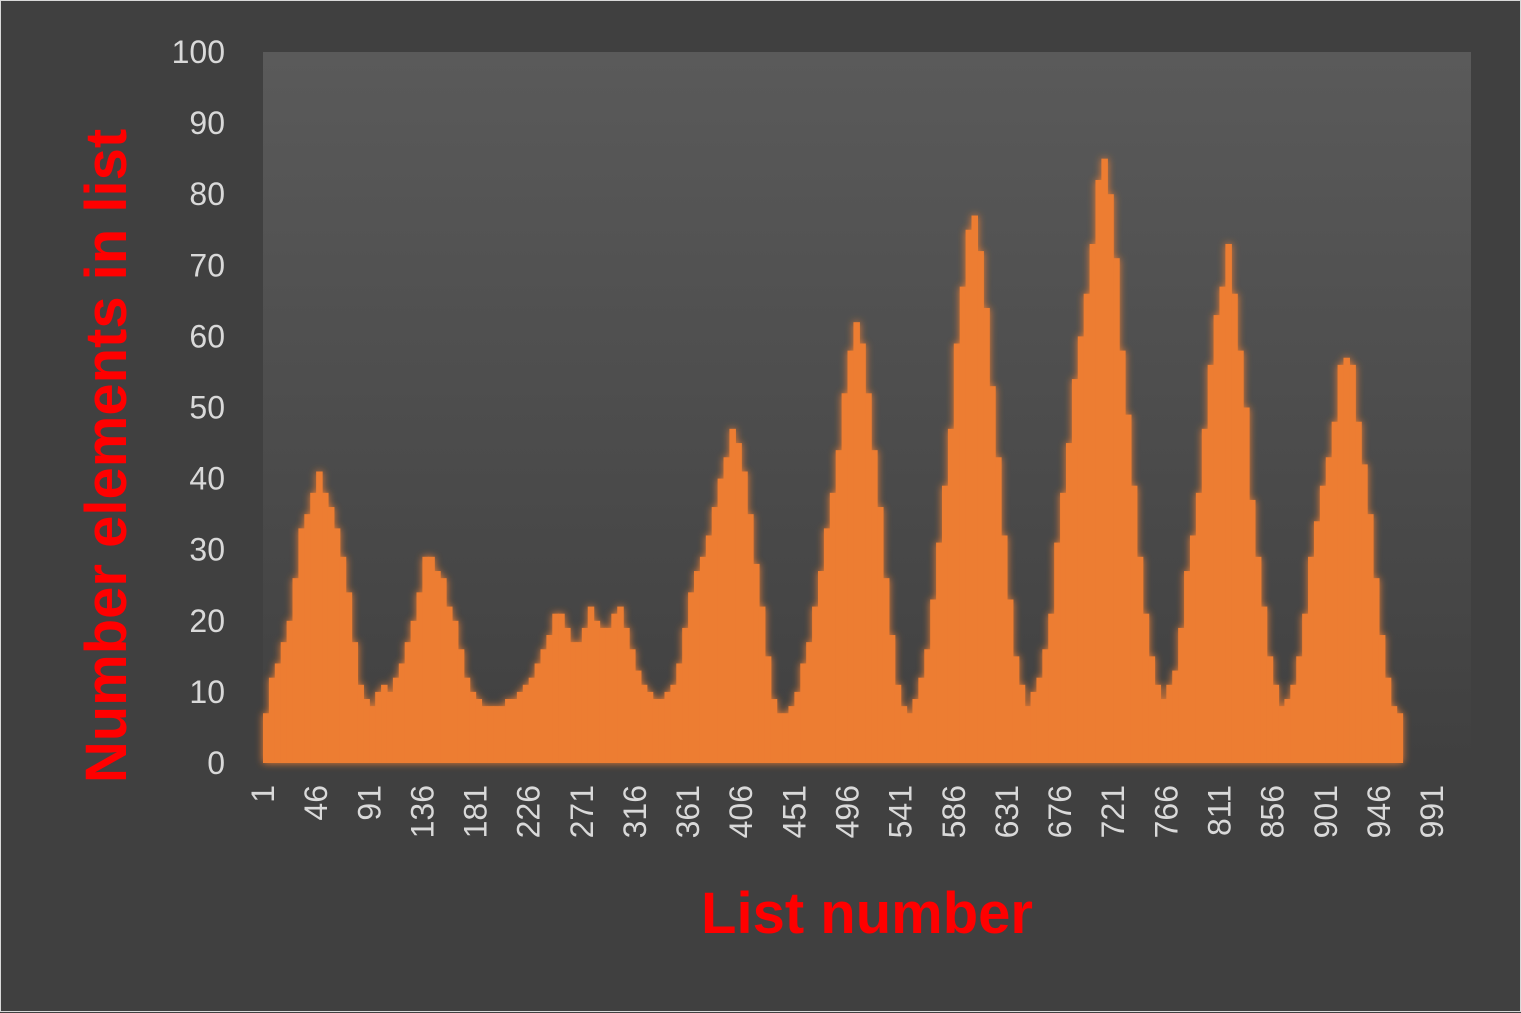  Describe the element at coordinates (1379, 811) in the screenshot. I see `x-tick-label: 946` at that location.